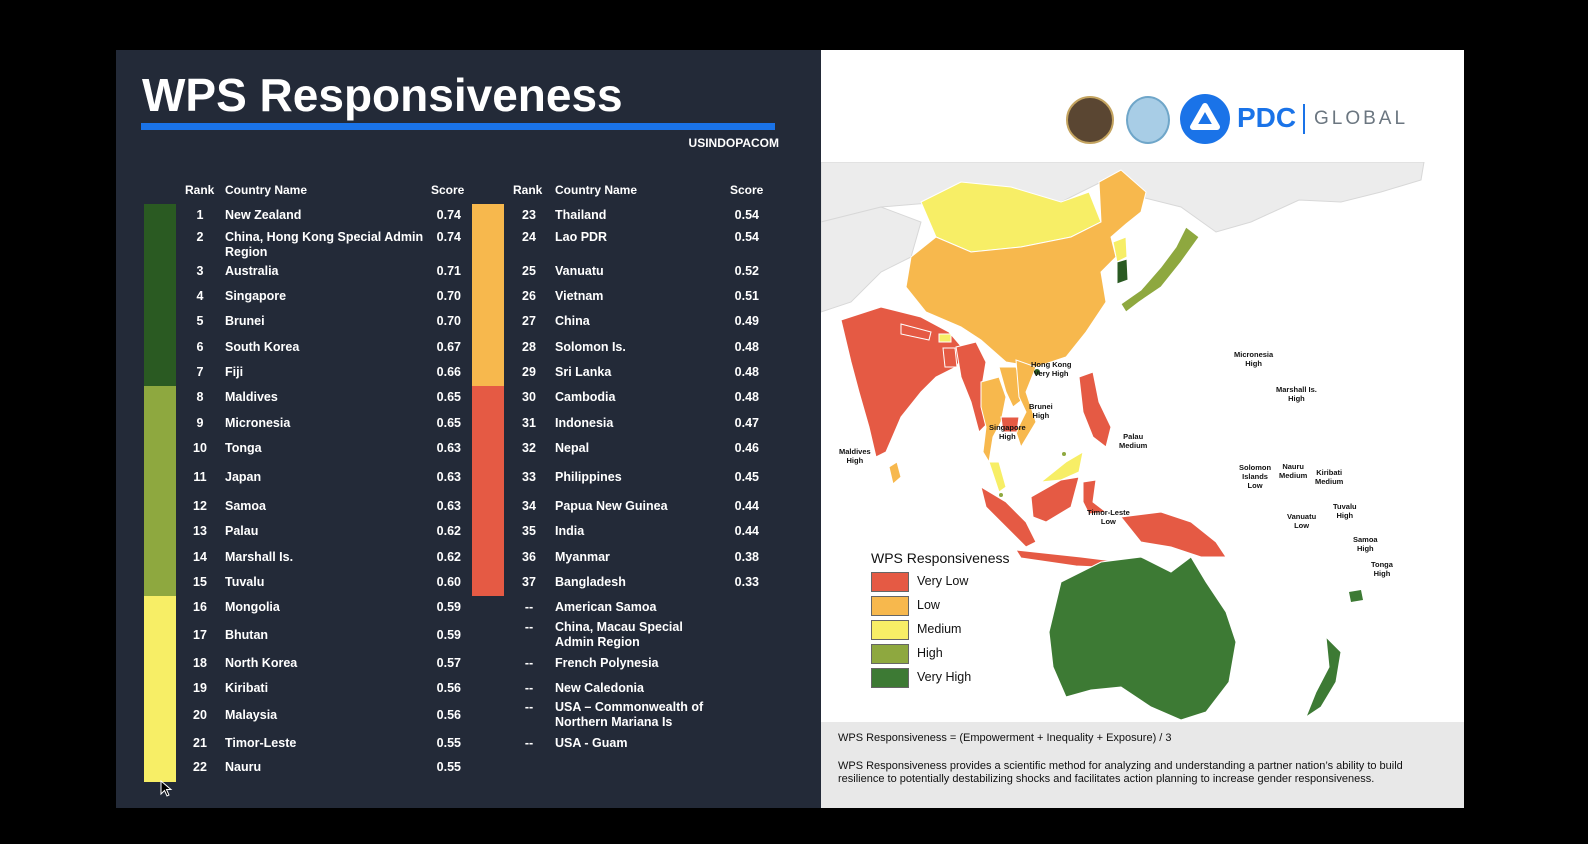  What do you see at coordinates (200, 743) in the screenshot?
I see `rank-cell: 21` at bounding box center [200, 743].